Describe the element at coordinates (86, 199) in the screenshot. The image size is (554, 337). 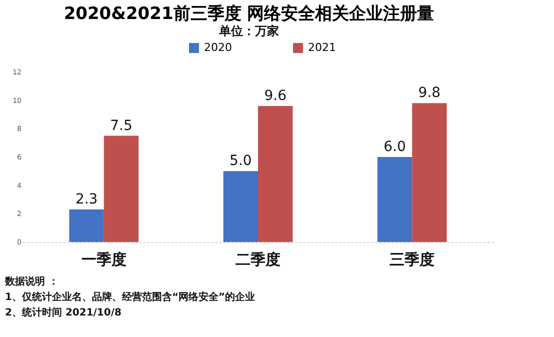
I see `data-label: 2.3` at that location.